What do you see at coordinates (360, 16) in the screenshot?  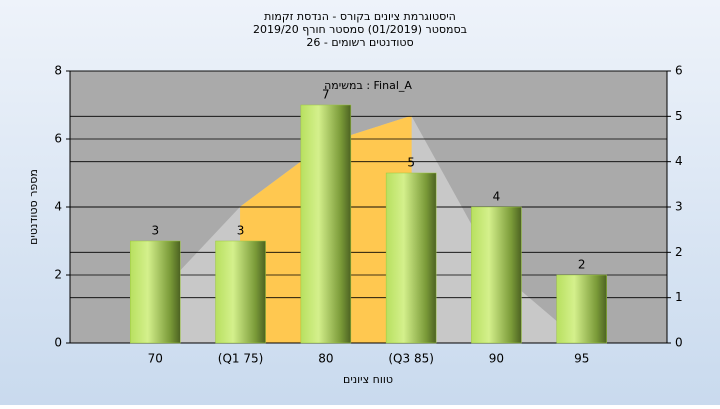 I see `chart-title: היסטוגרמת ציונים בקורס - הנדסת זקמות` at bounding box center [360, 16].